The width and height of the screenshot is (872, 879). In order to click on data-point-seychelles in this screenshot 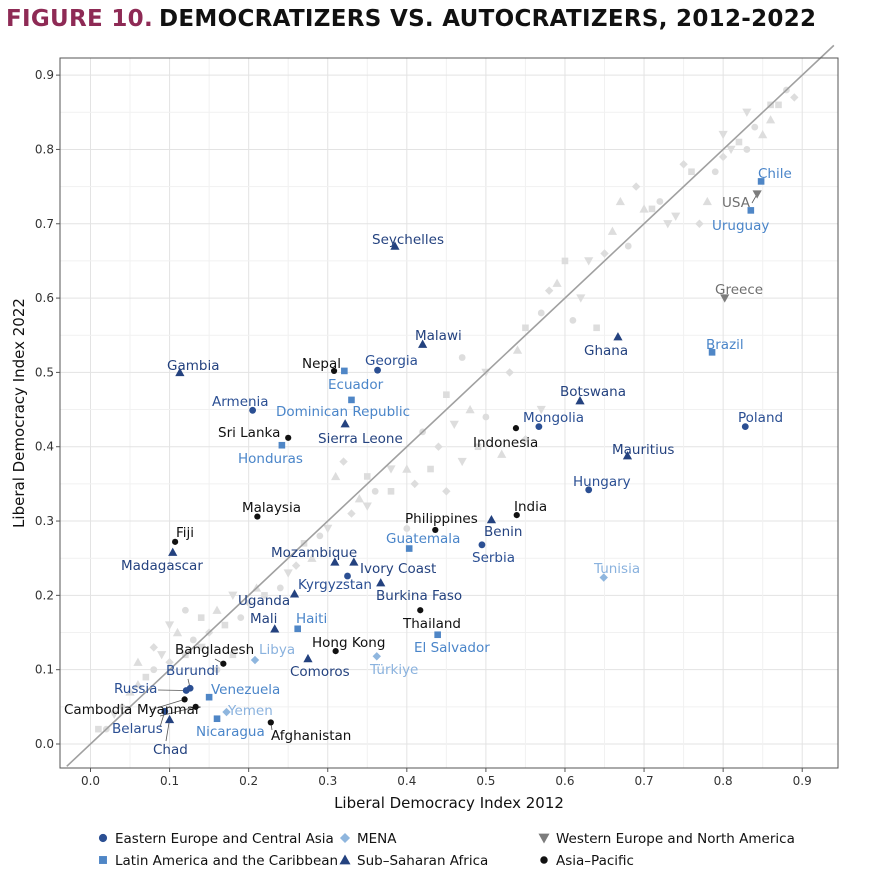, I will do `click(395, 245)`.